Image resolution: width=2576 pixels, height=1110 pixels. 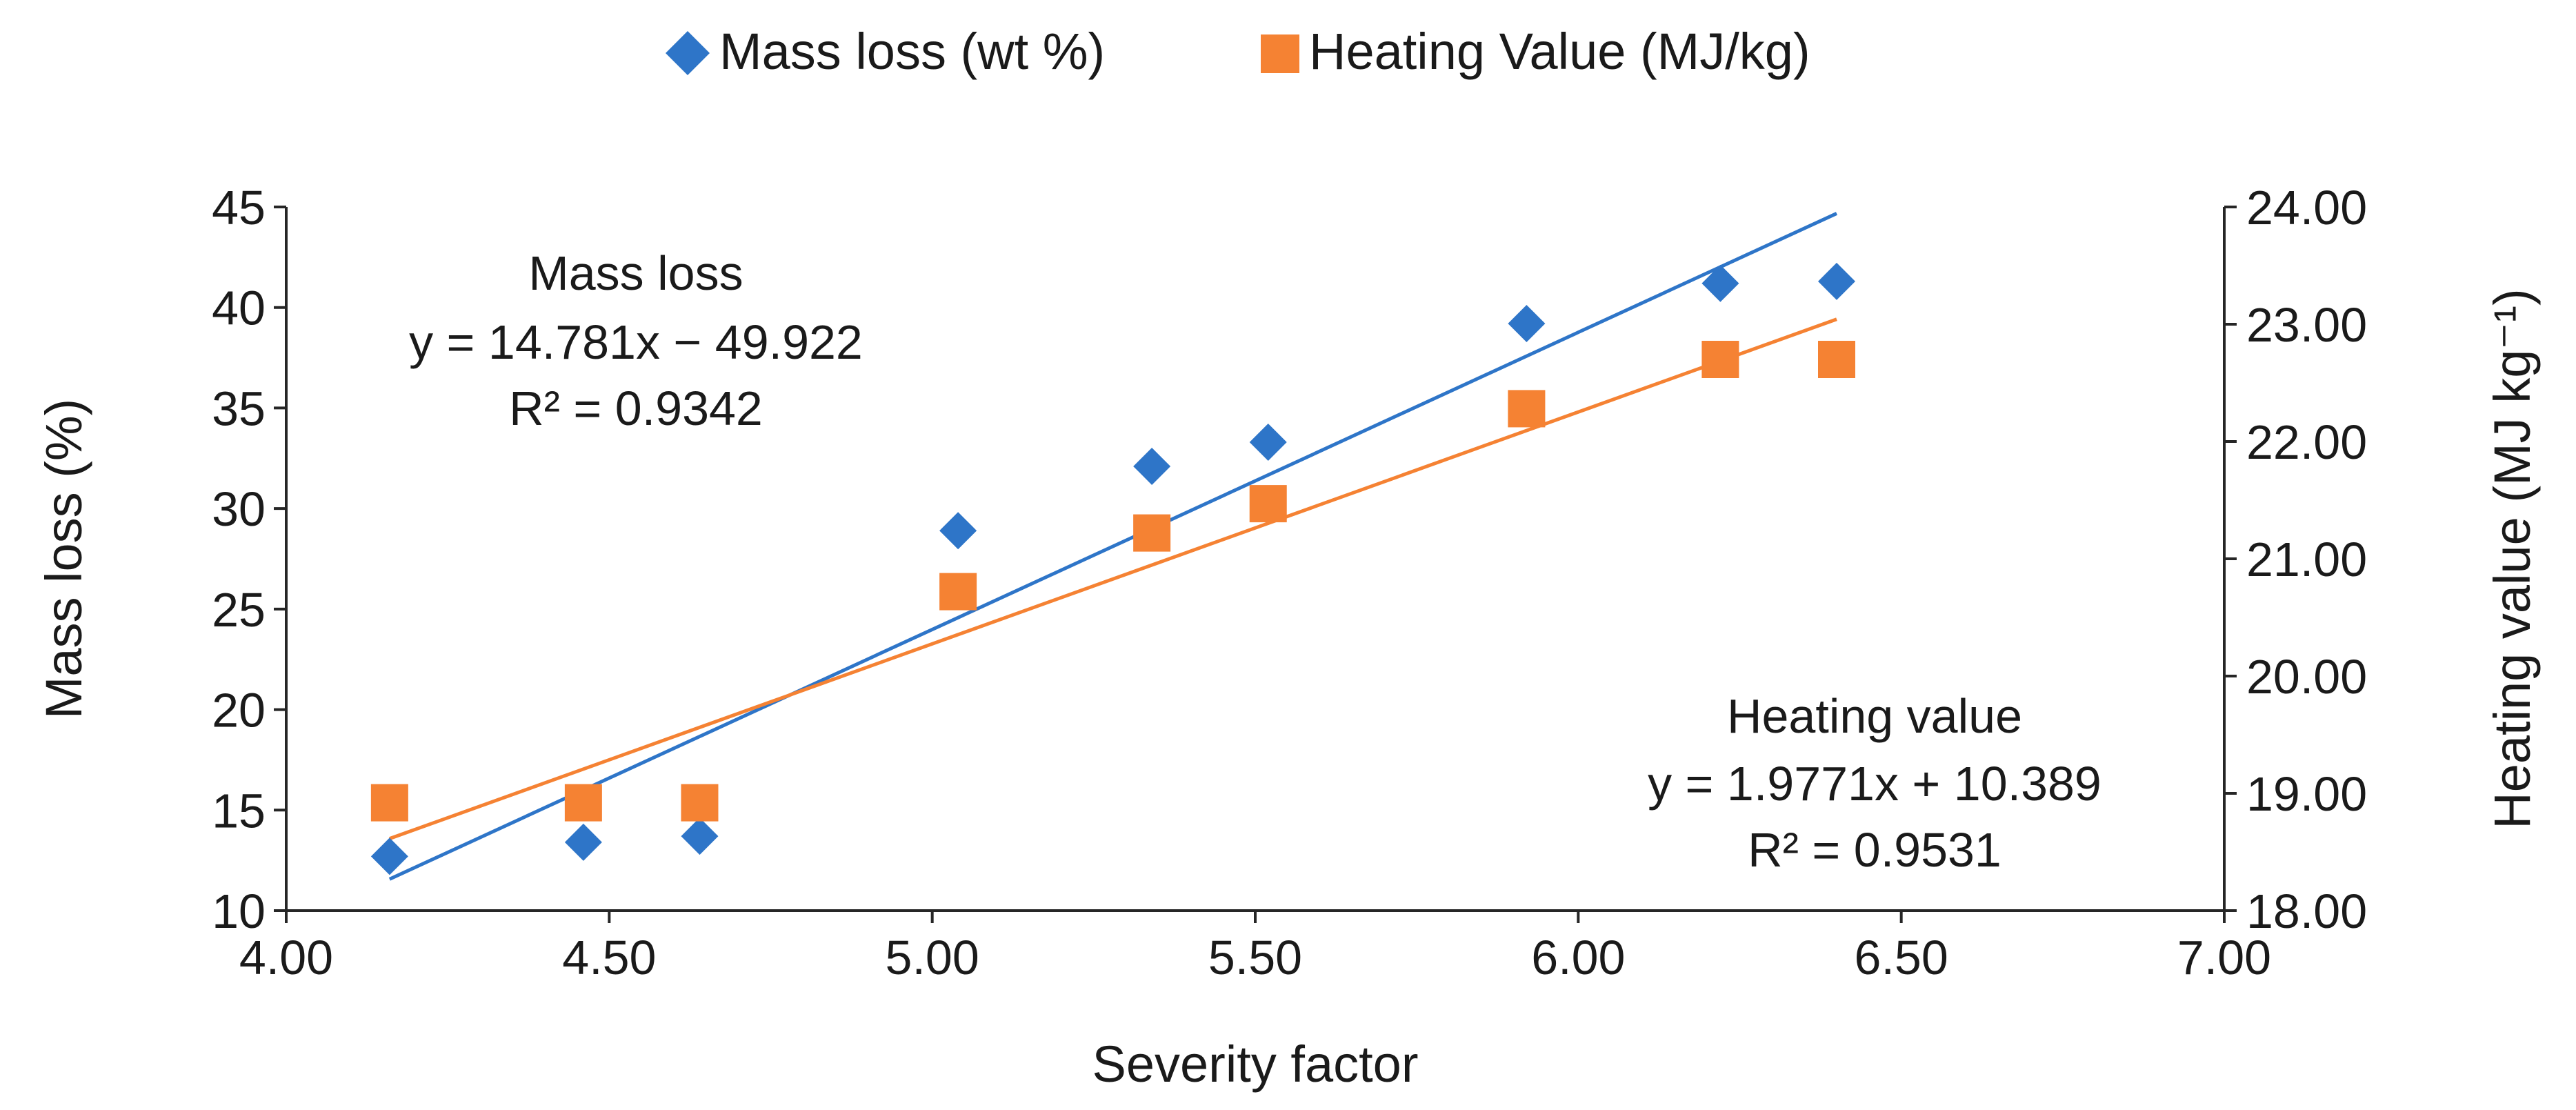 I want to click on x-axis-ticks: 4.00 4.50 5.00 5.50 6.00 6.50 7.00, so click(x=1255, y=947).